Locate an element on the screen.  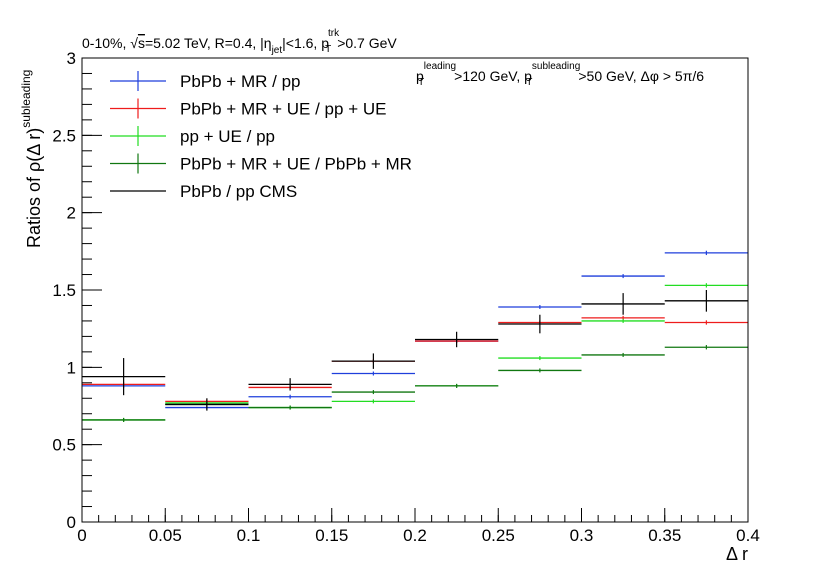
x-tick-label: 0 is located at coordinates (81, 535).